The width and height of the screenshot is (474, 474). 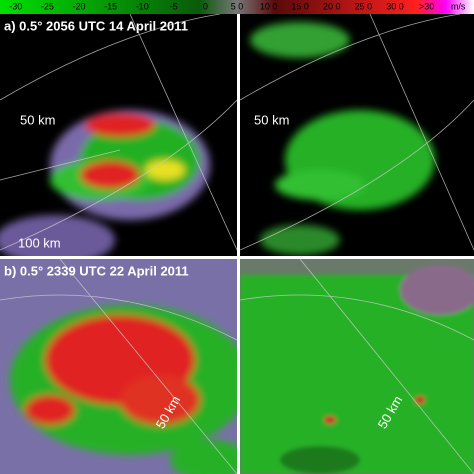 I want to click on colorbar-label: 25 0, so click(x=364, y=6).